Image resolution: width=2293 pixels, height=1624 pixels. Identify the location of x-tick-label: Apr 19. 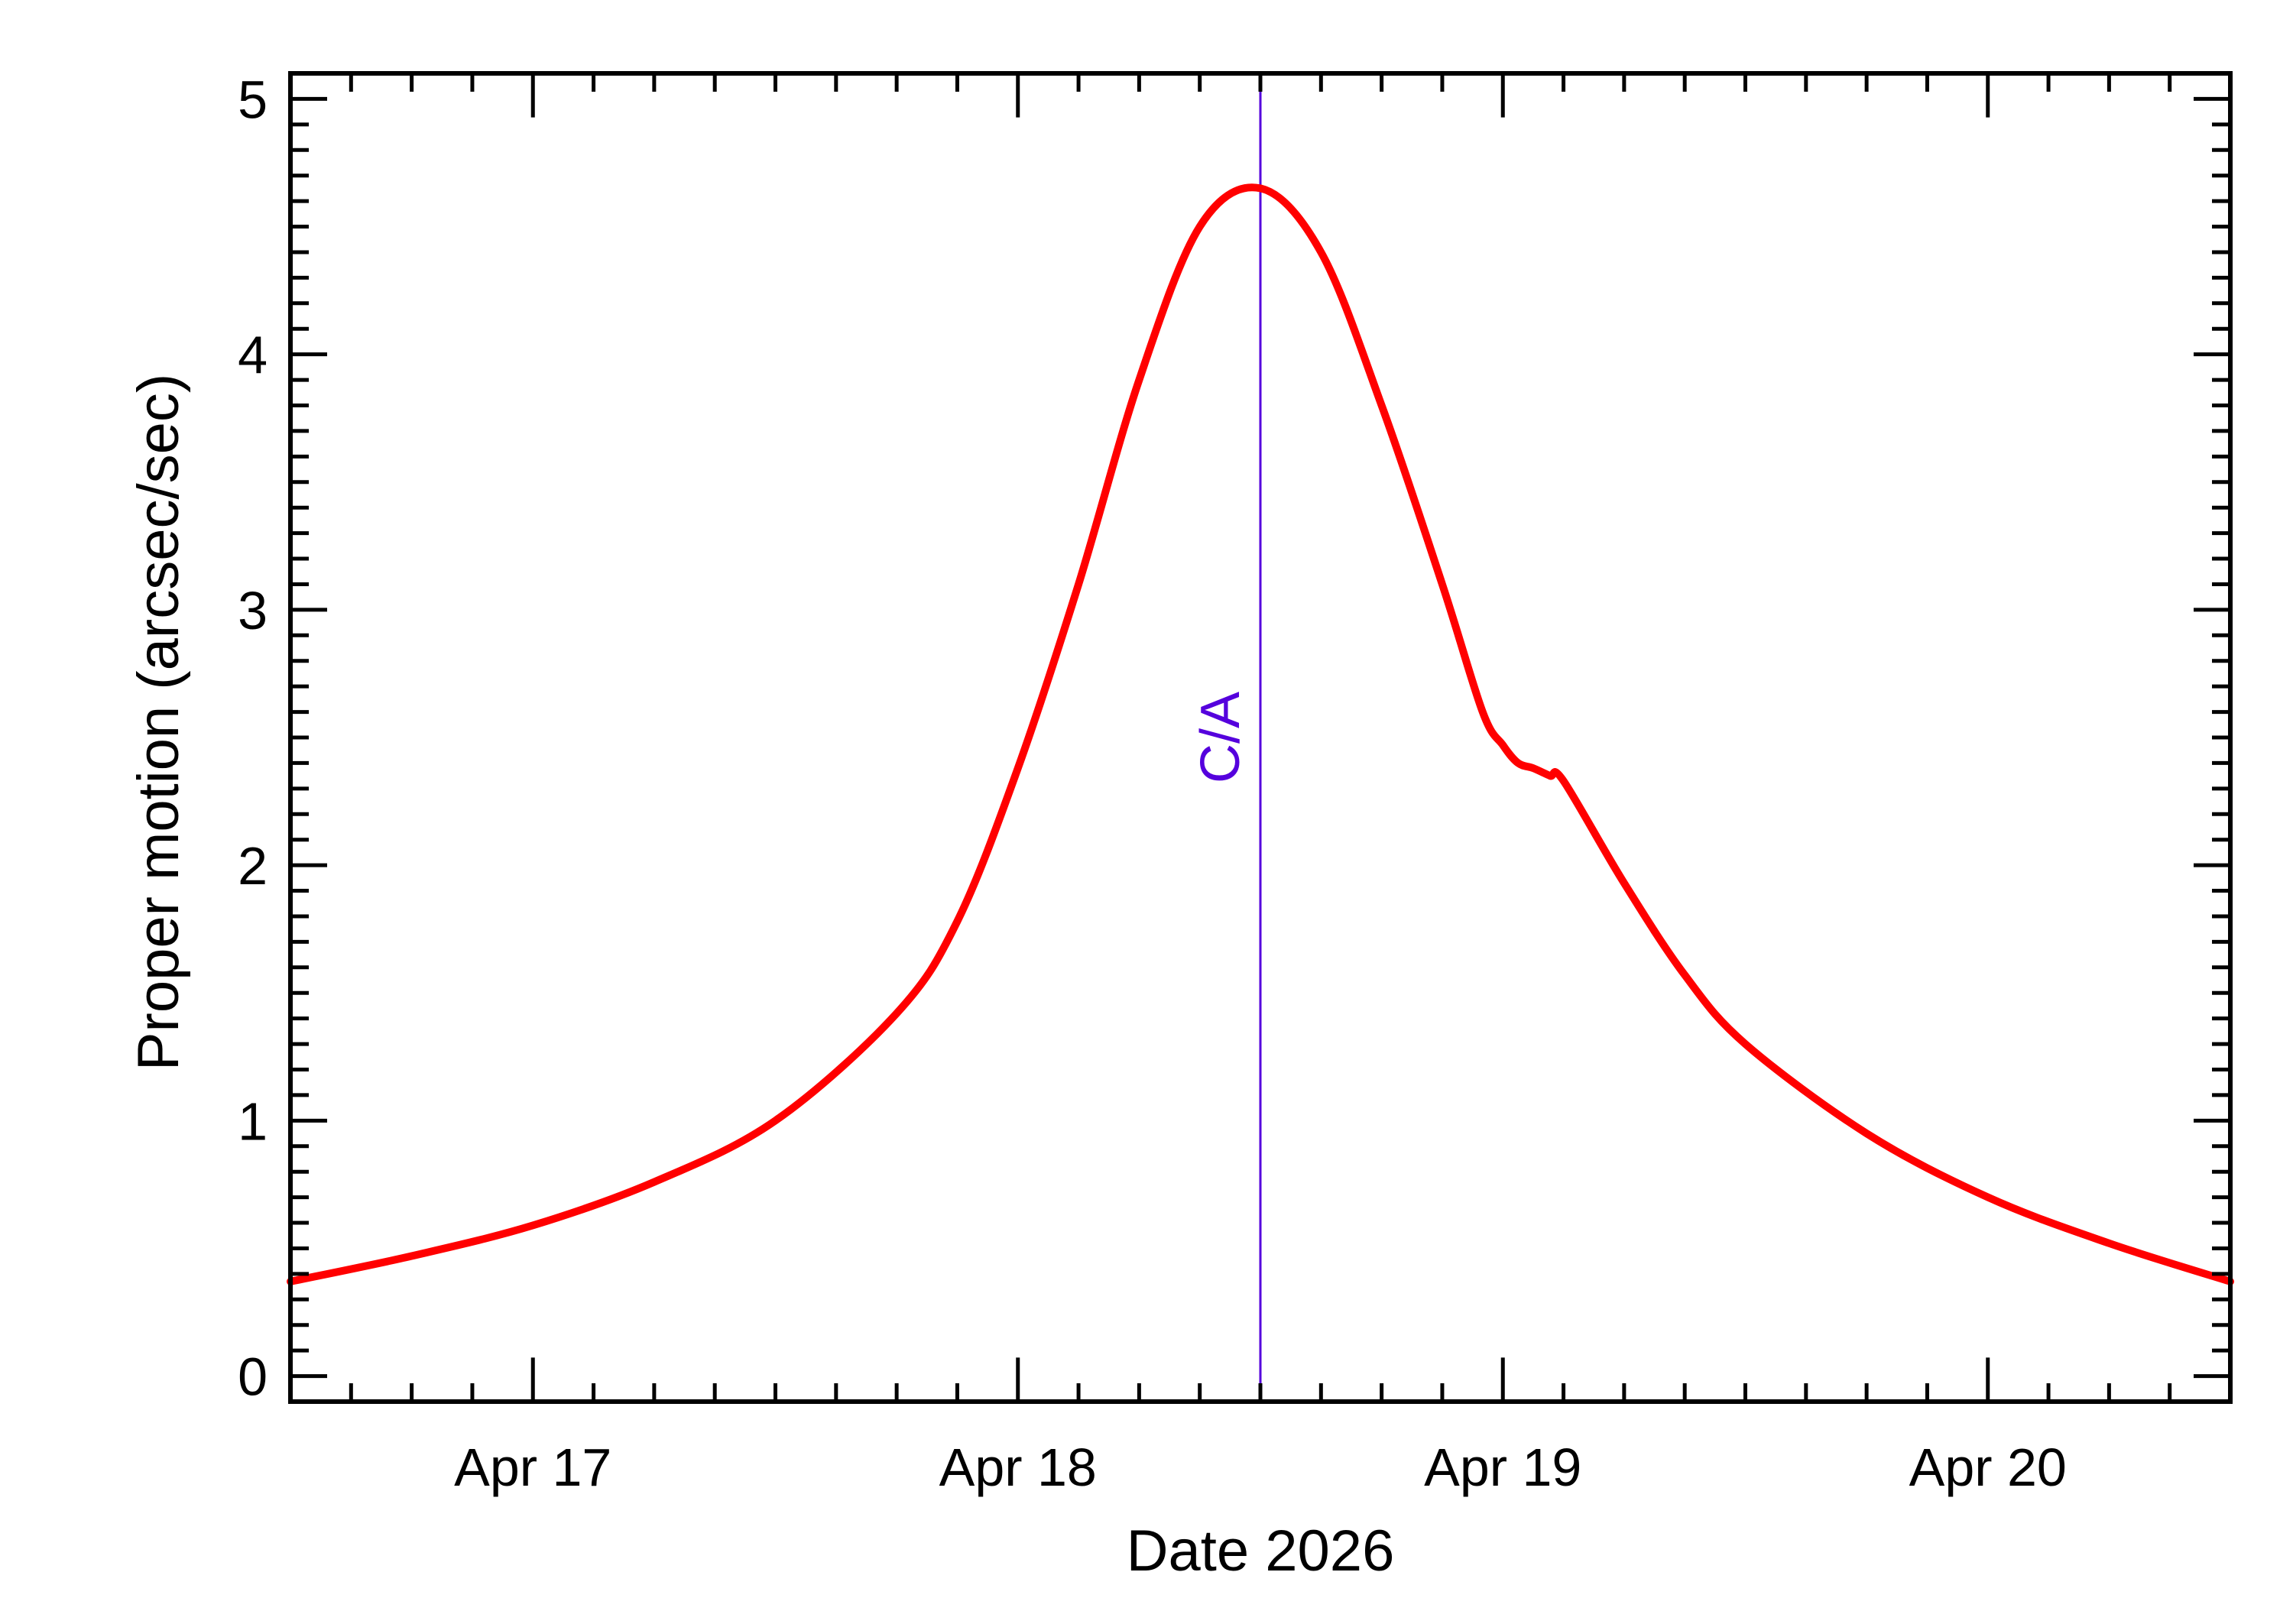
(1503, 1467).